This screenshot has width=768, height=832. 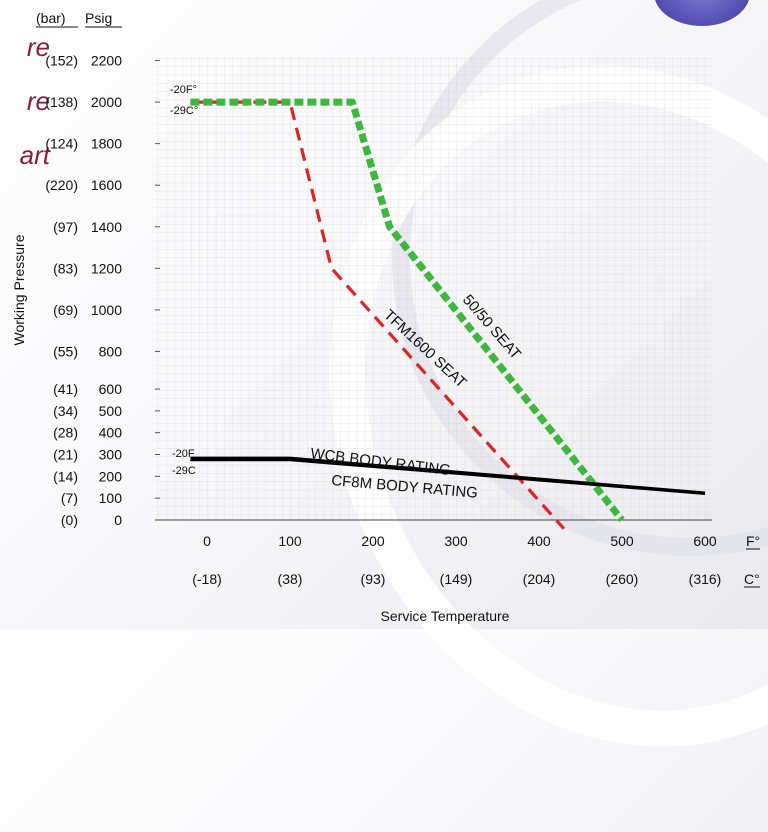 I want to click on x-tick-label: 300, so click(x=456, y=541).